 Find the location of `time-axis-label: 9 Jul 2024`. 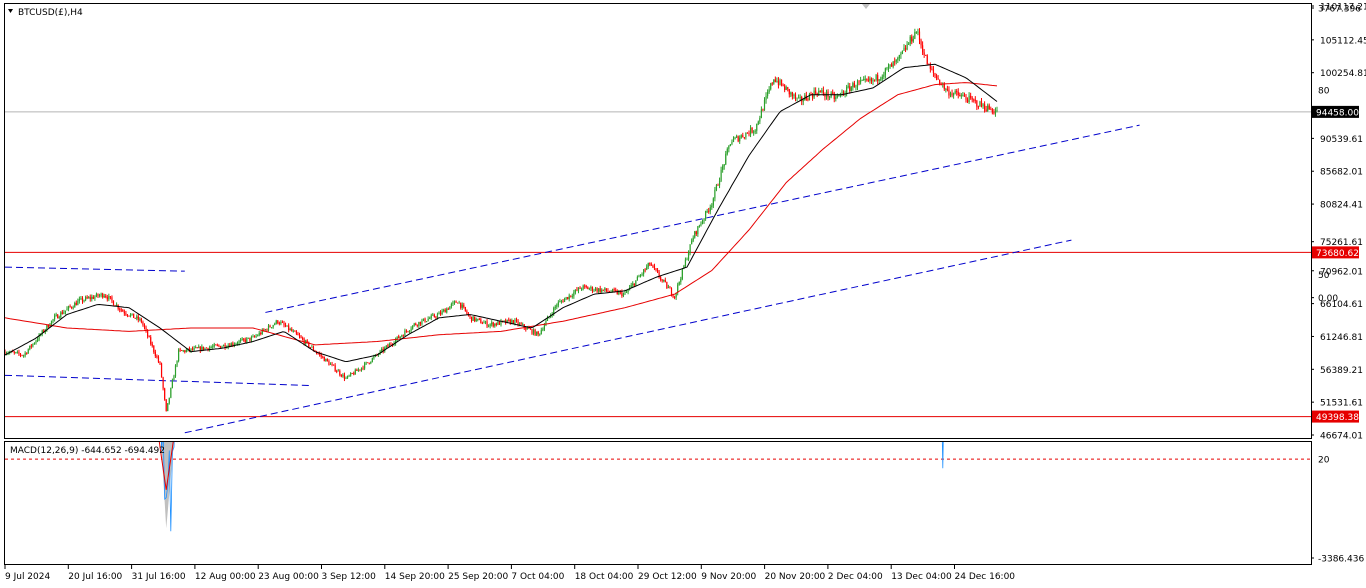

time-axis-label: 9 Jul 2024 is located at coordinates (27, 577).